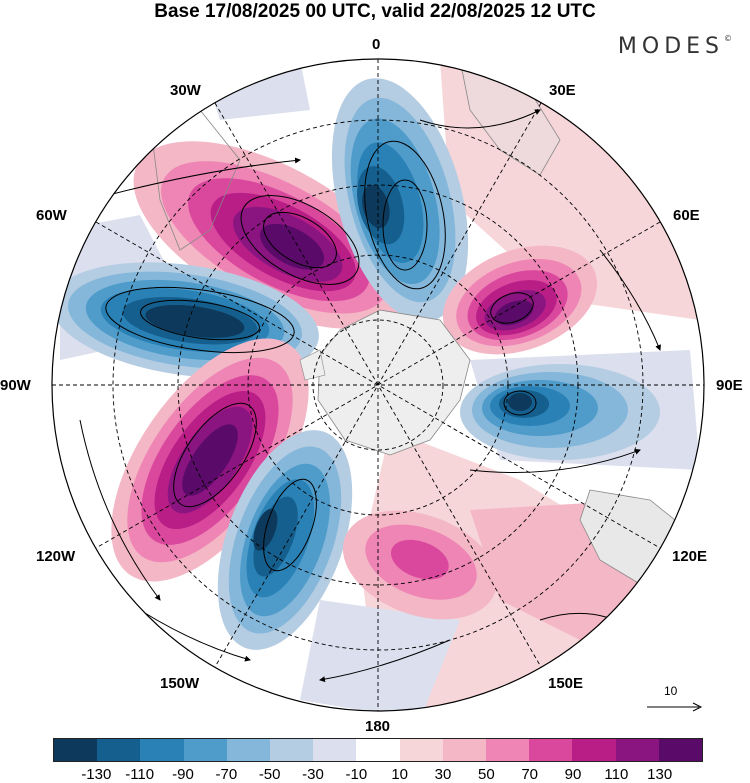 This screenshot has height=783, width=750. What do you see at coordinates (185, 90) in the screenshot?
I see `label-30w: 30W` at bounding box center [185, 90].